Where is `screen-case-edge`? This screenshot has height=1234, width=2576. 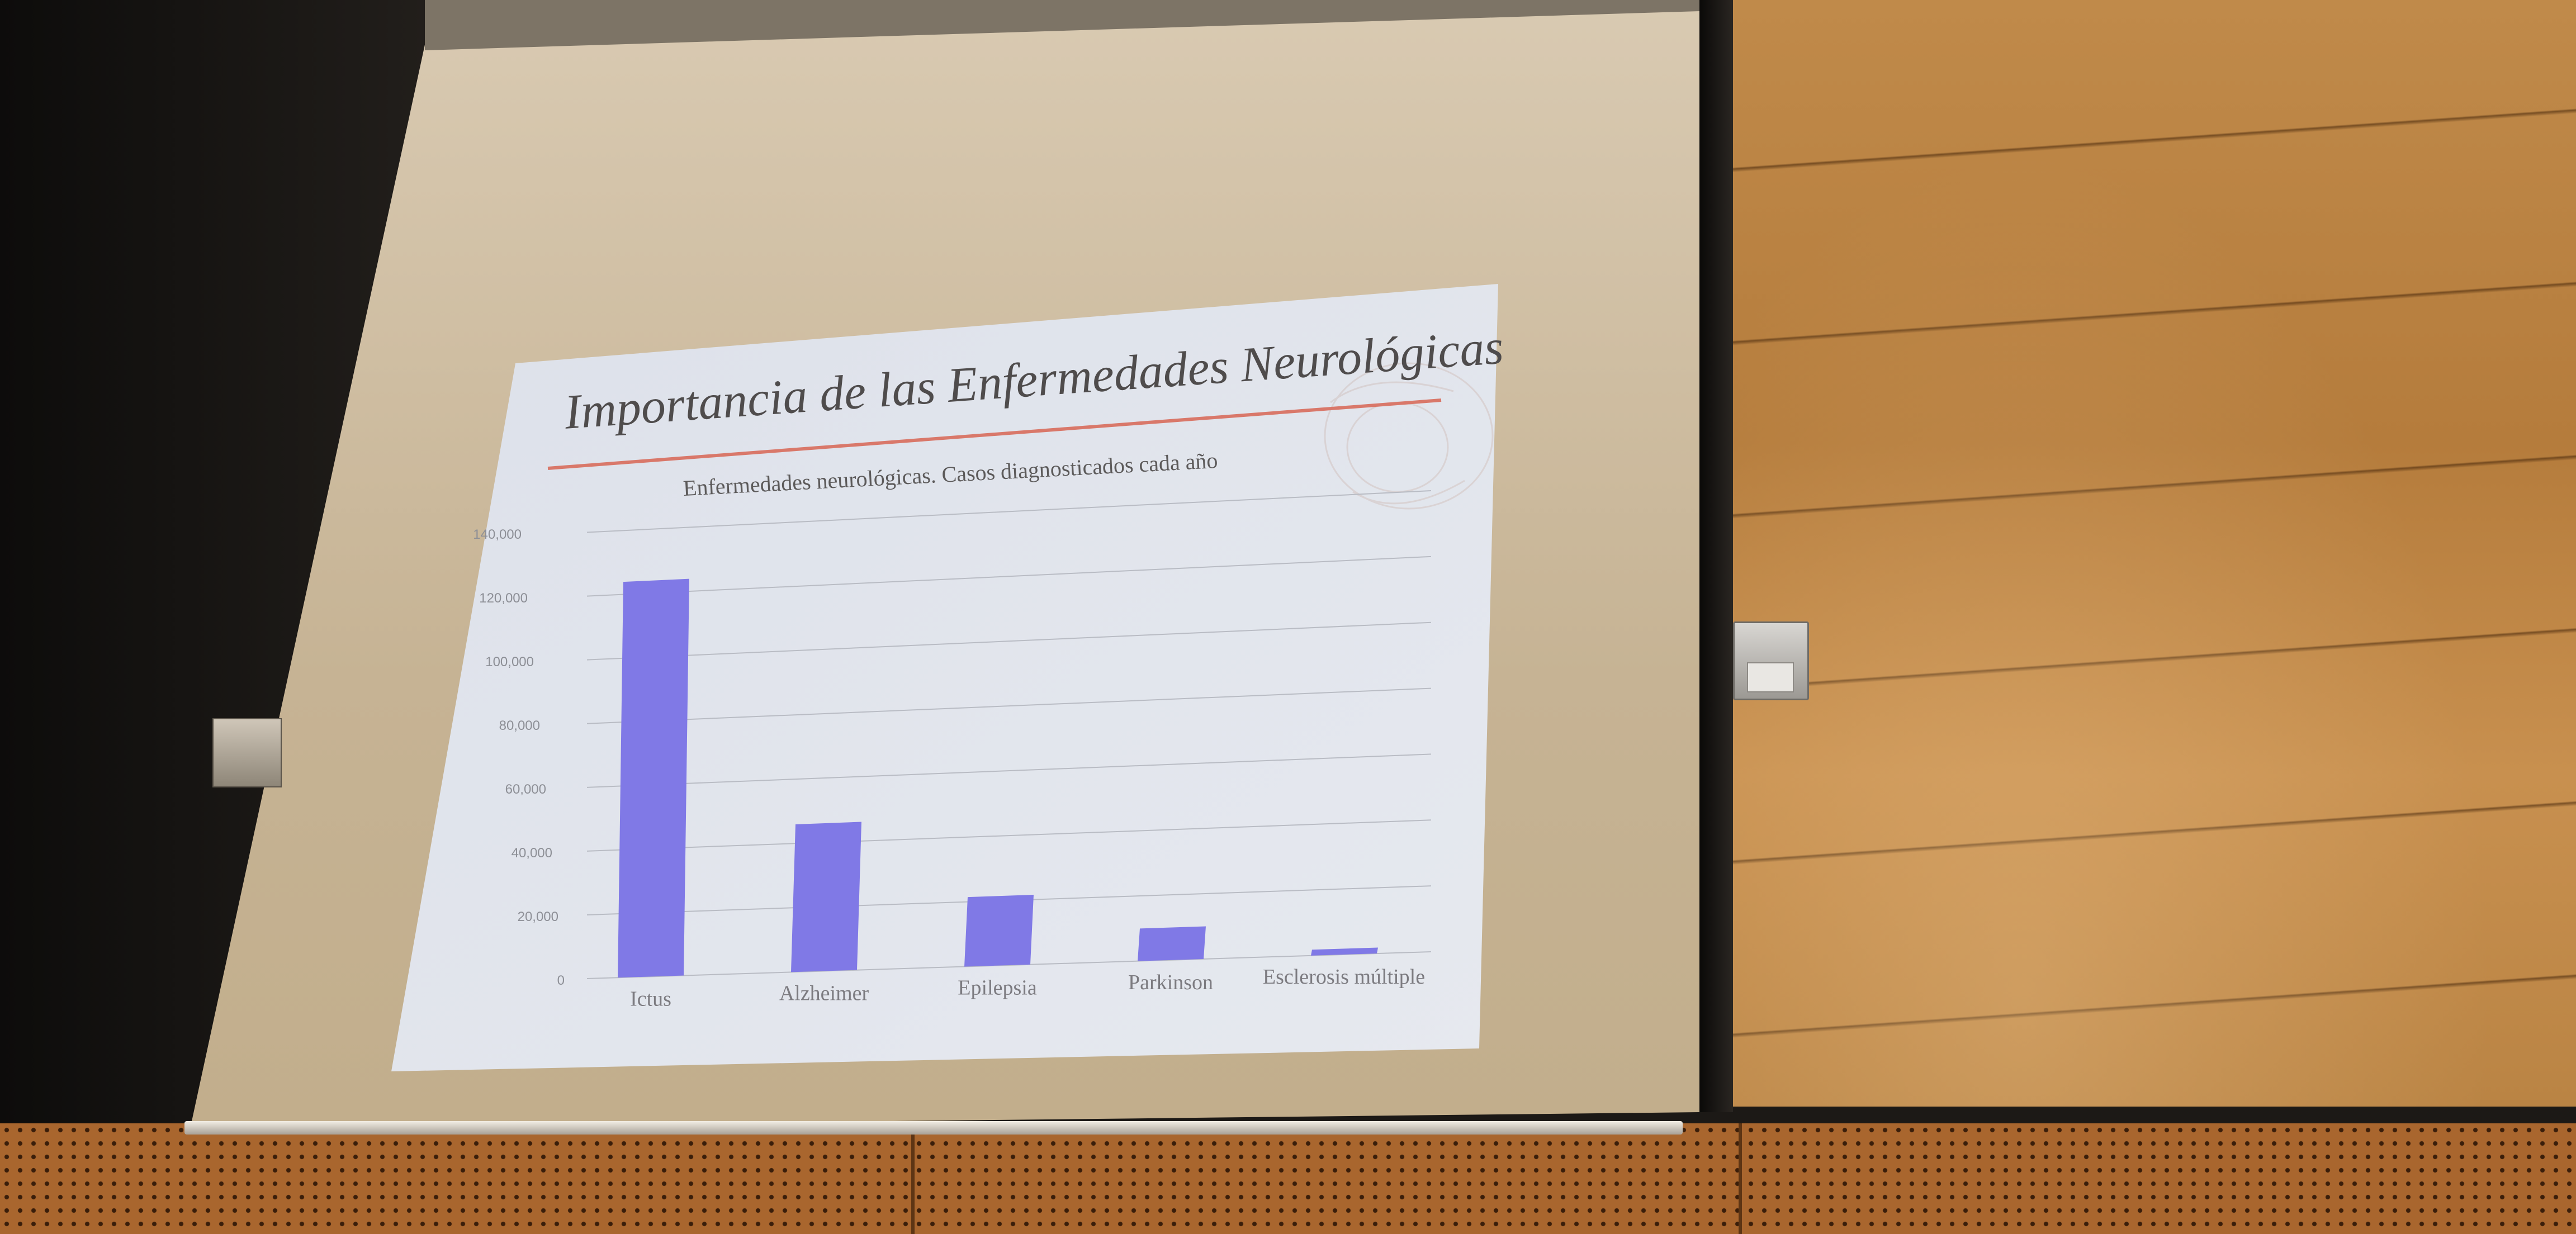 screen-case-edge is located at coordinates (1716, 556).